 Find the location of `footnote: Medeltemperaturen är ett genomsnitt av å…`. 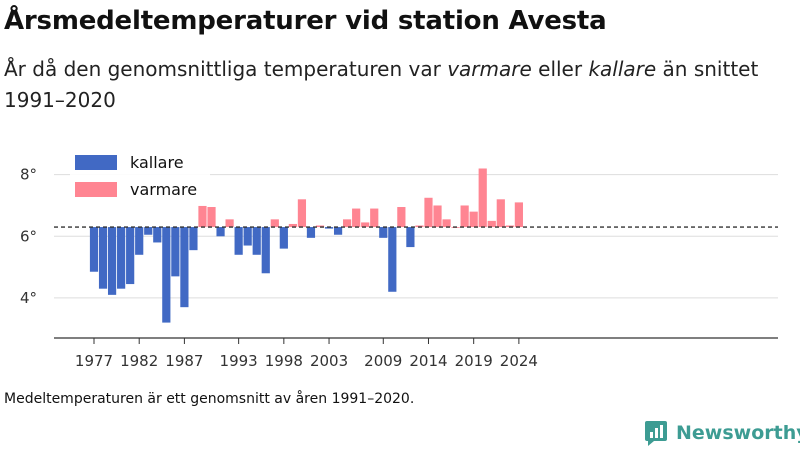

footnote: Medeltemperaturen är ett genomsnitt av å… is located at coordinates (209, 399).